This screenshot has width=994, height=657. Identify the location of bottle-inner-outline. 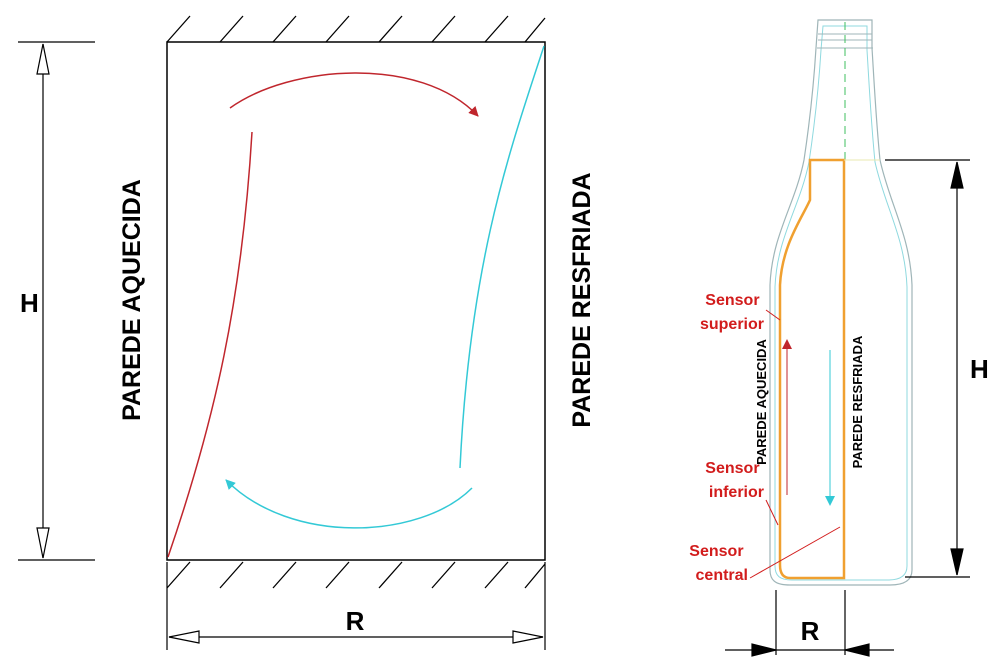
(841, 303).